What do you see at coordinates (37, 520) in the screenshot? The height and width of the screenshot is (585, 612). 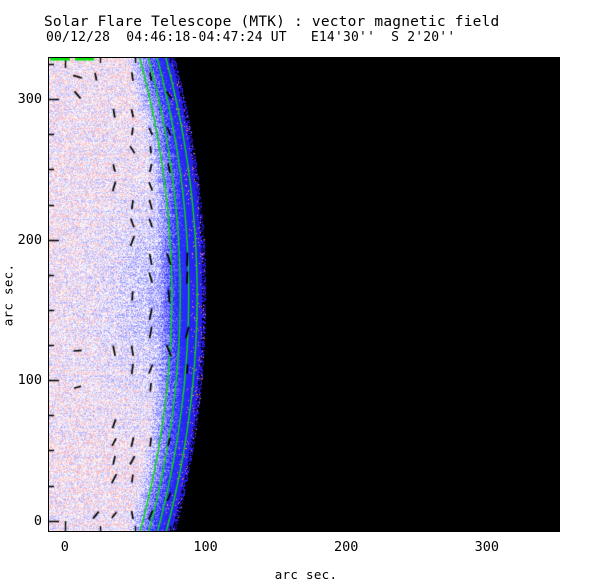 I see `y-tick-0: 0` at bounding box center [37, 520].